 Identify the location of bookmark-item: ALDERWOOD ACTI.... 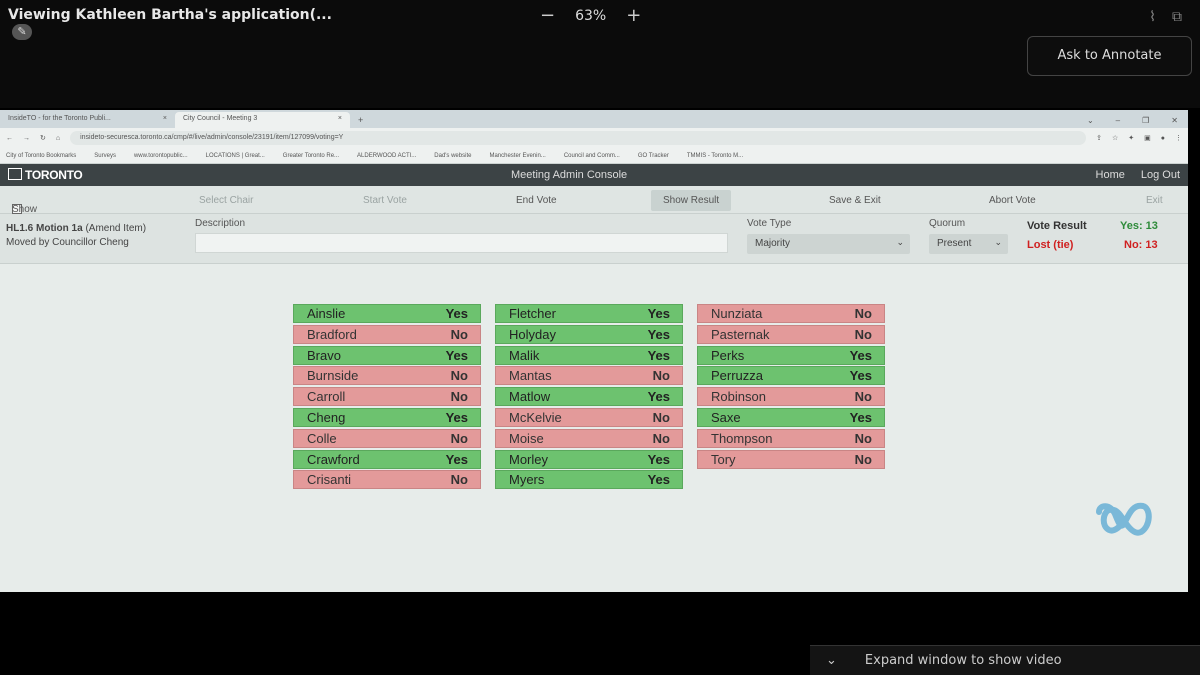
(387, 155).